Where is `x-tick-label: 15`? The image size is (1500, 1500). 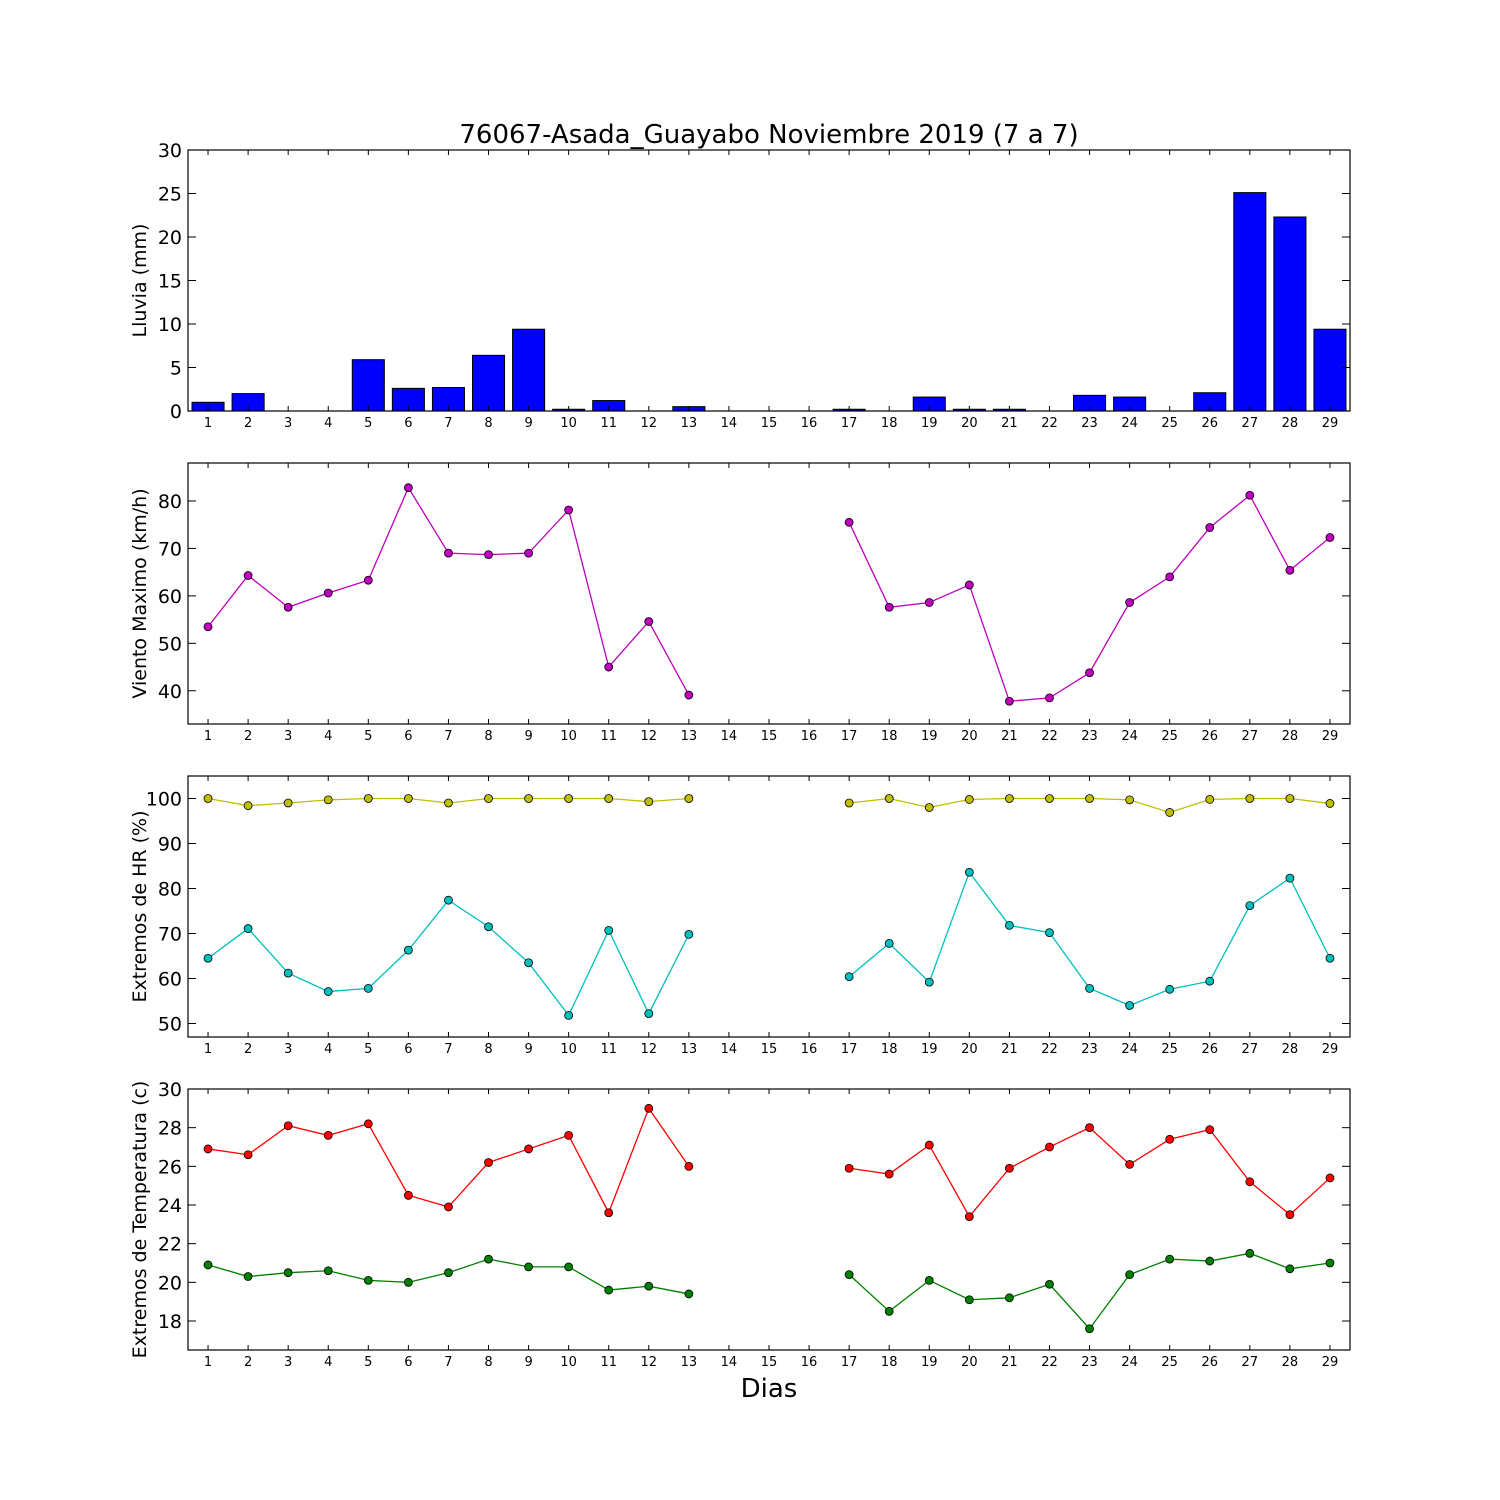
x-tick-label: 15 is located at coordinates (769, 1362).